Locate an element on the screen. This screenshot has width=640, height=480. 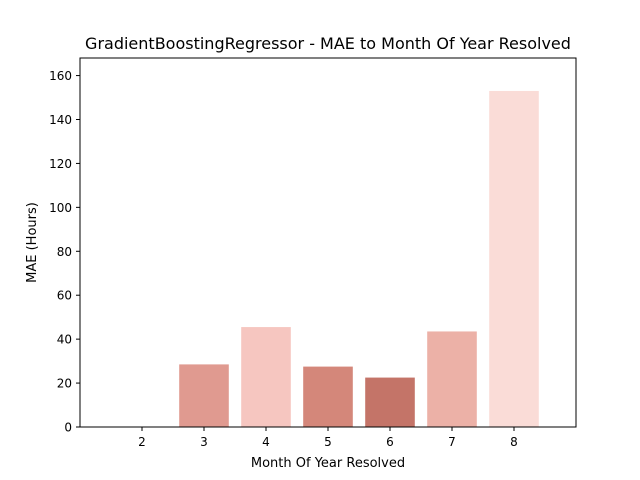
x-tick-label: 6 is located at coordinates (390, 442).